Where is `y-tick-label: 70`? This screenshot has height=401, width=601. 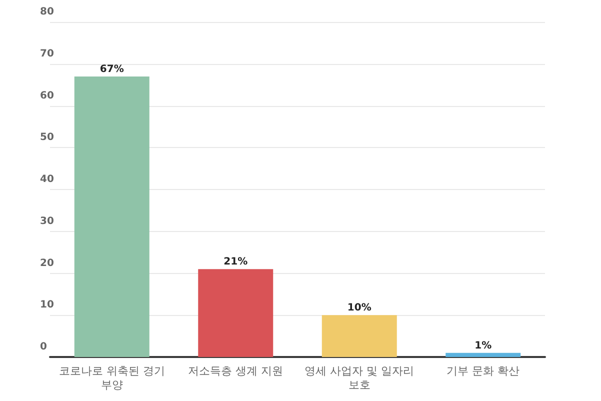 y-tick-label: 70 is located at coordinates (47, 54).